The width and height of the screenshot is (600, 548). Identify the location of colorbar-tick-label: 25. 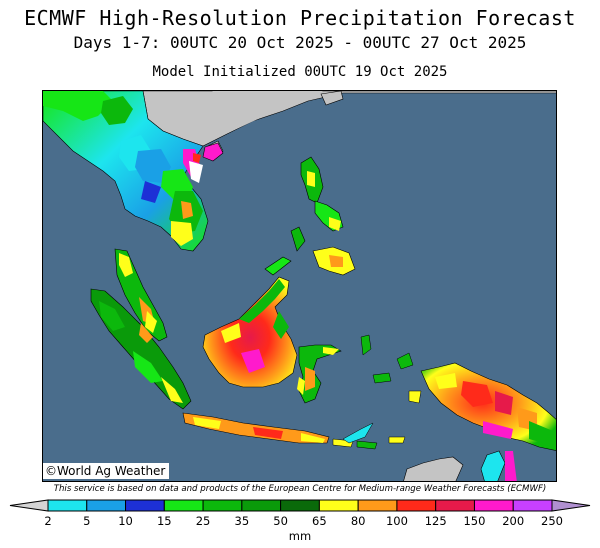
(203, 521).